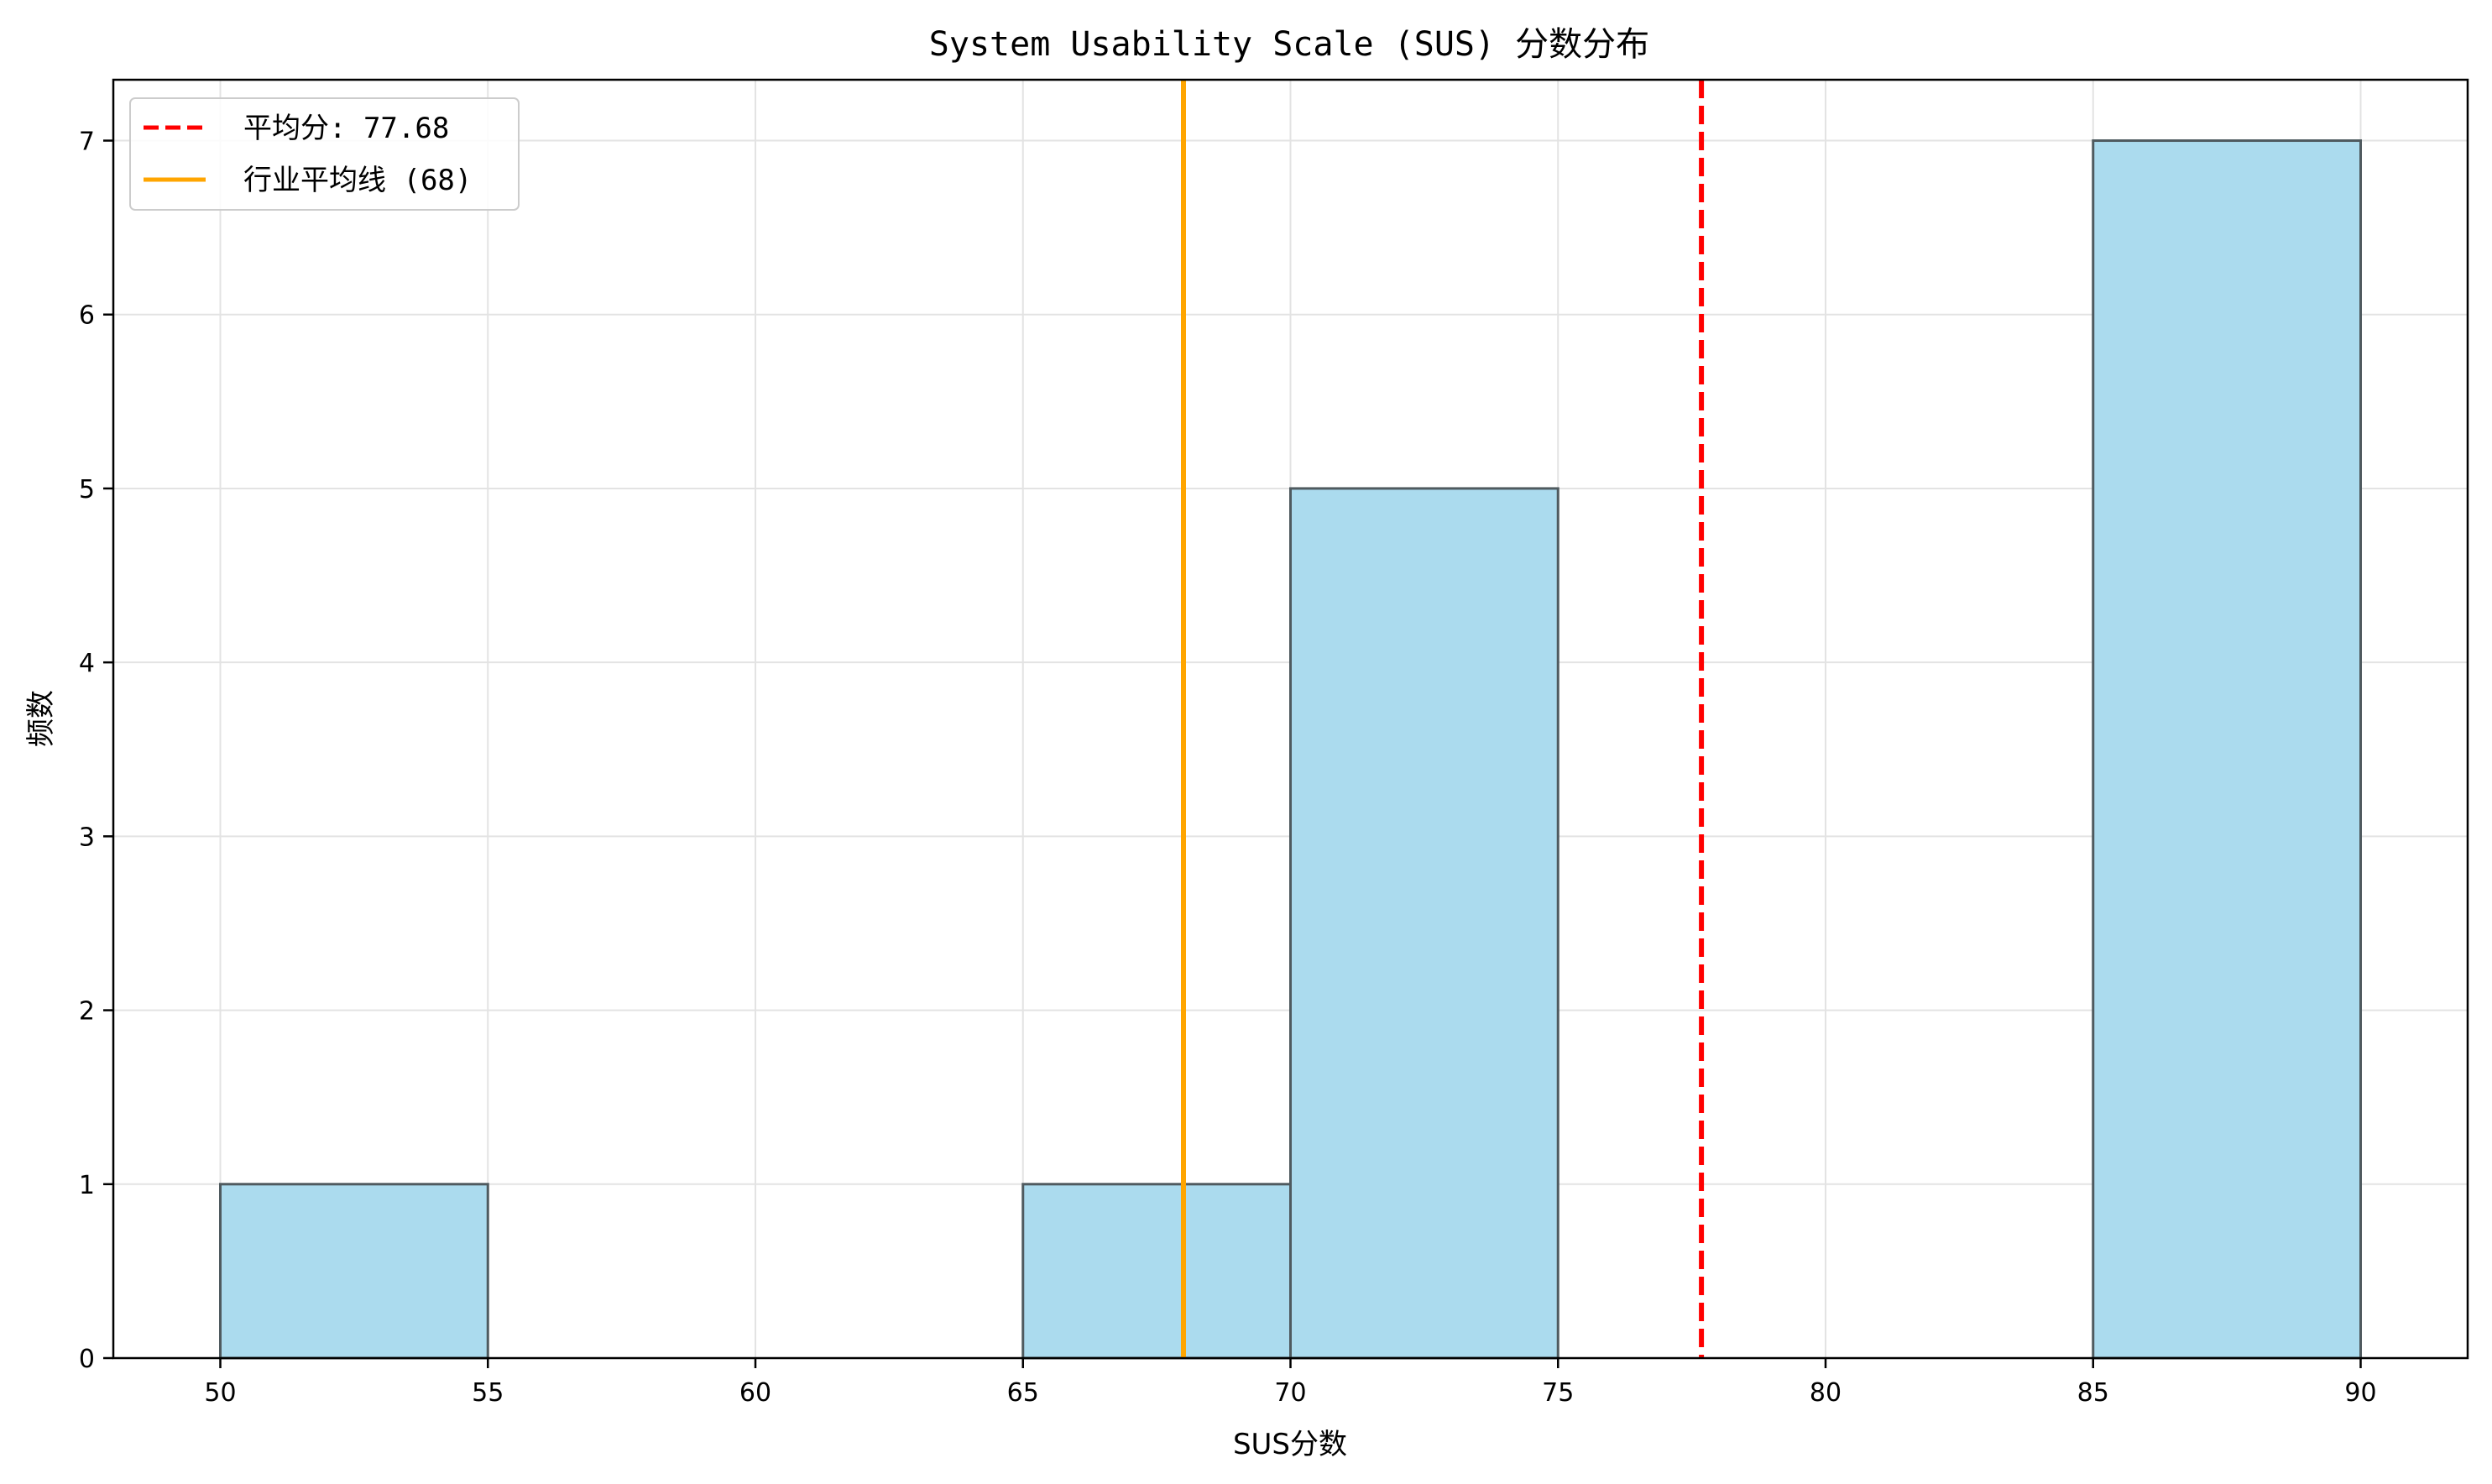 This screenshot has height=1484, width=2492. What do you see at coordinates (2360, 1393) in the screenshot?
I see `x-tick-label: 90` at bounding box center [2360, 1393].